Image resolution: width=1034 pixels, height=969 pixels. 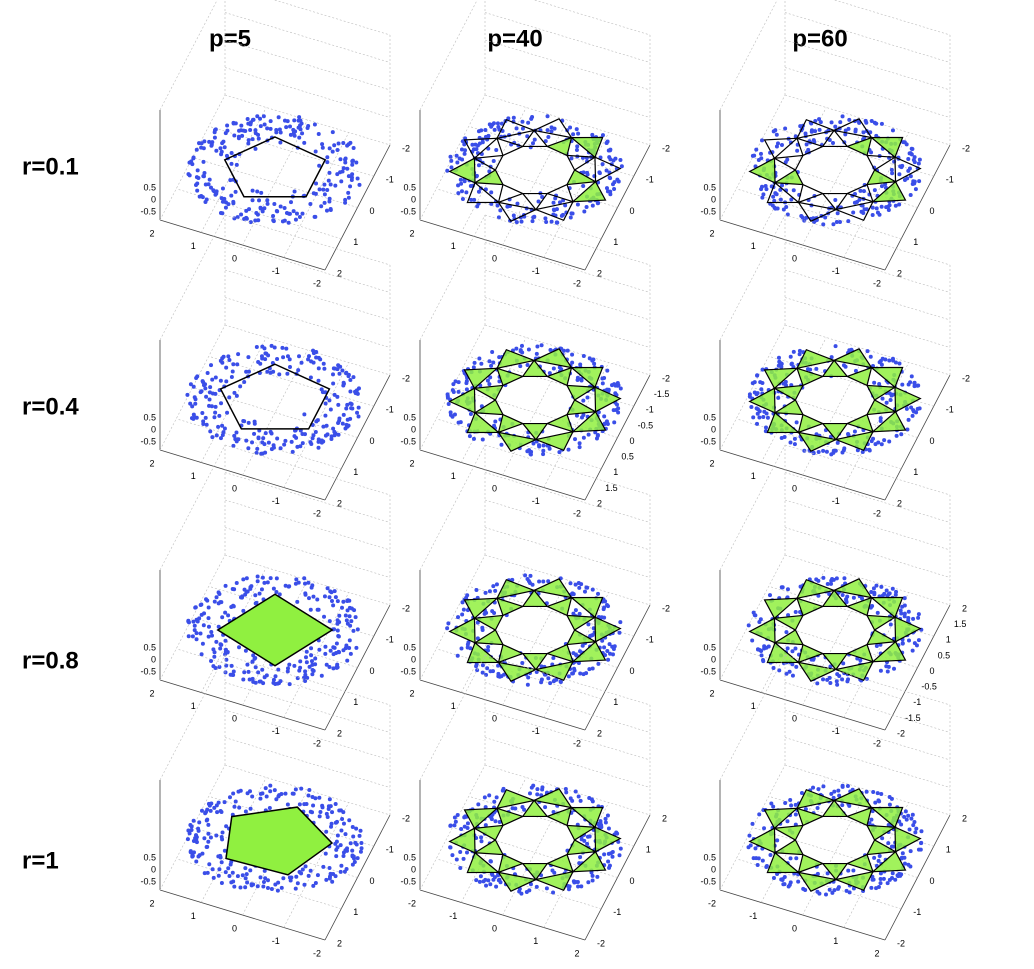 What do you see at coordinates (753, 476) in the screenshot?
I see `x-tick-label: 1` at bounding box center [753, 476].